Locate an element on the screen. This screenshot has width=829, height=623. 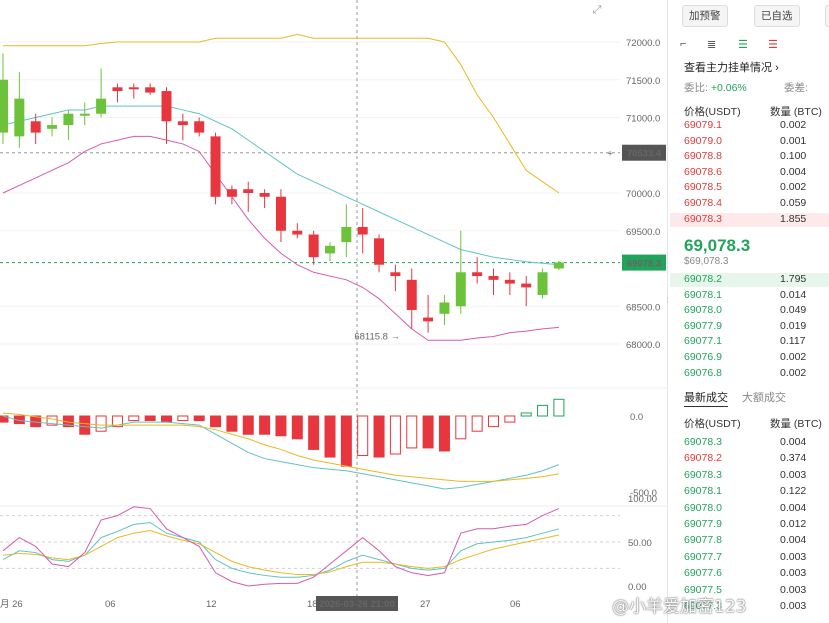
trade-amount: 0.122 is located at coordinates (793, 491).